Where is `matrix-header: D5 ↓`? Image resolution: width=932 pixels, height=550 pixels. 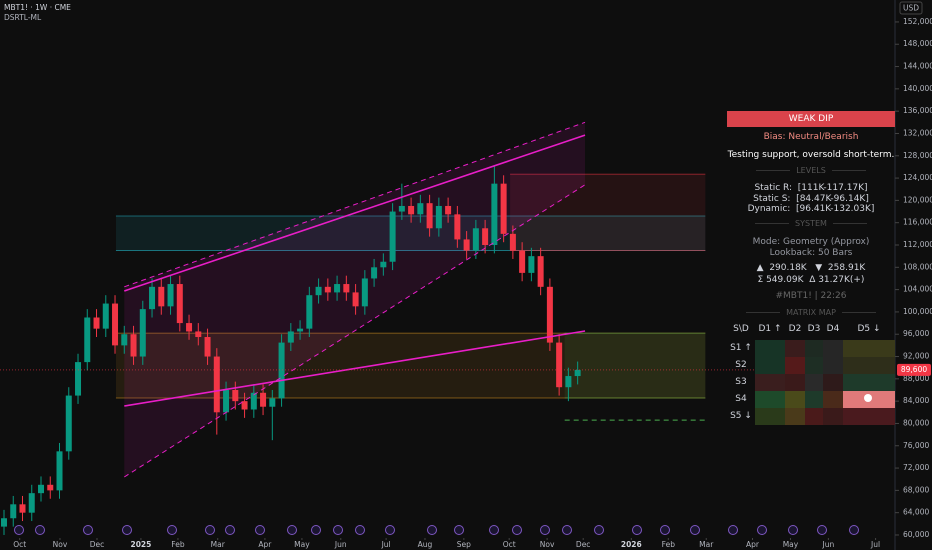
matrix-header: D5 ↓ is located at coordinates (869, 329).